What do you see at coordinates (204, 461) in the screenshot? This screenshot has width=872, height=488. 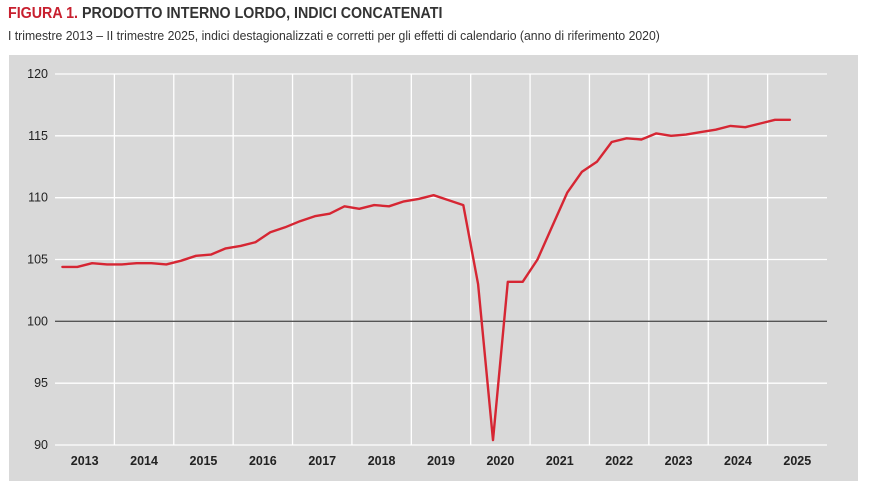 I see `x-tick-label: 2015` at bounding box center [204, 461].